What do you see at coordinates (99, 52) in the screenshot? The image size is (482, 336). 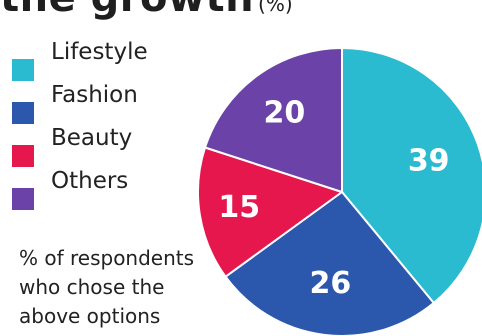 I see `legend-label-lifestyle: Lifestyle` at bounding box center [99, 52].